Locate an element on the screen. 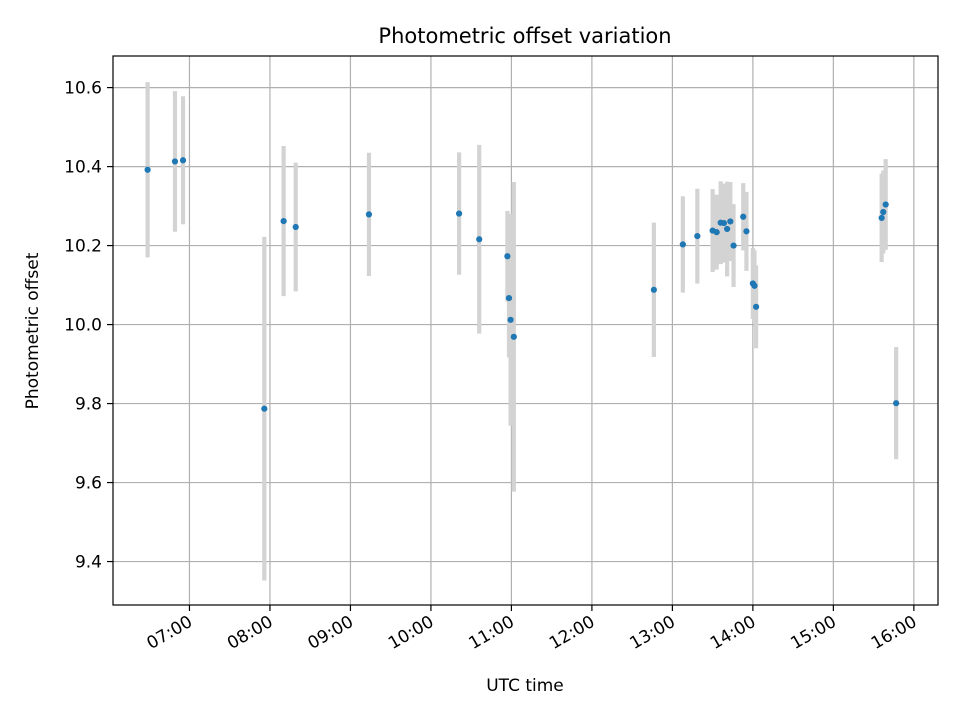 Image resolution: width=960 pixels, height=720 pixels. y-tick-label: 9.4 is located at coordinates (88, 563).